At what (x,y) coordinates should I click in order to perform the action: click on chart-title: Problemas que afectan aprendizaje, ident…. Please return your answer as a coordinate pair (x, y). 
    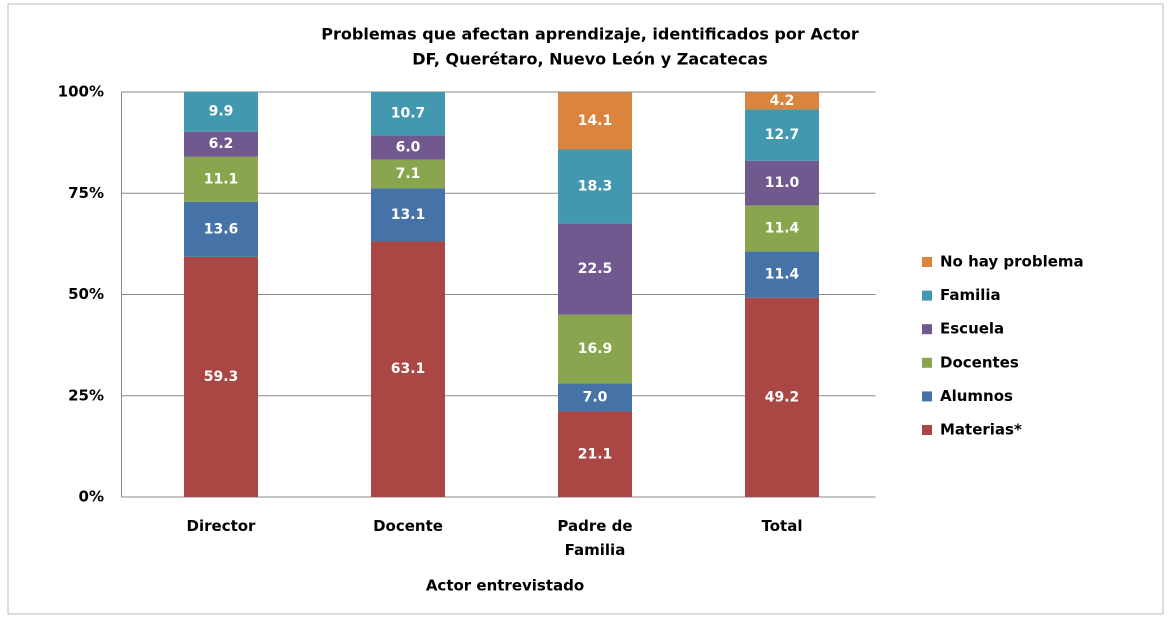
    Looking at the image, I should click on (590, 34).